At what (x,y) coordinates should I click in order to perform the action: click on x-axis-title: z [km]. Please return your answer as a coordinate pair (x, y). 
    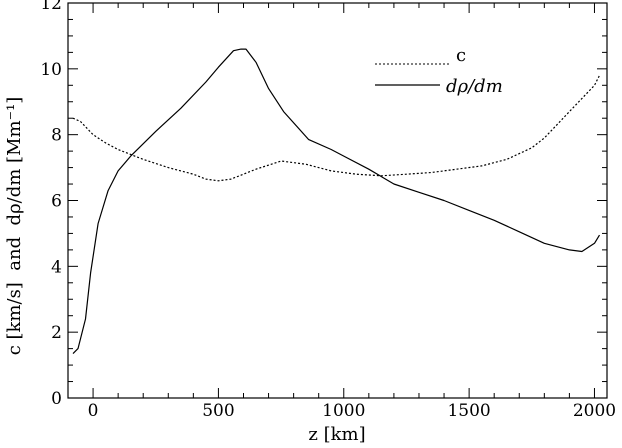
    Looking at the image, I should click on (336, 433).